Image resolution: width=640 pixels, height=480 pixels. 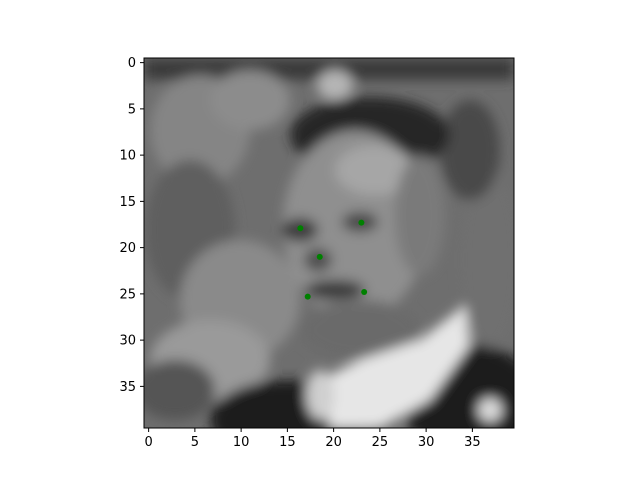 What do you see at coordinates (127, 202) in the screenshot?
I see `y-tick-label: 15` at bounding box center [127, 202].